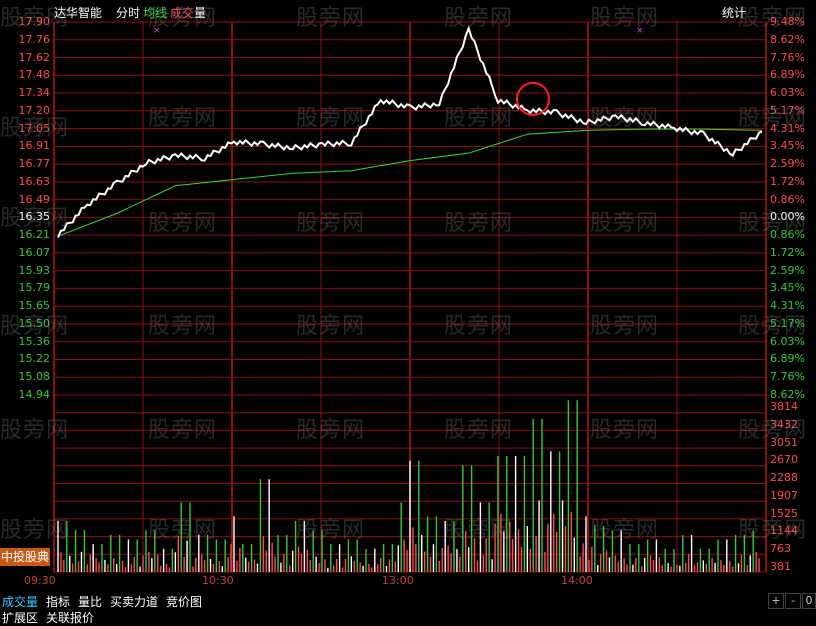  What do you see at coordinates (34, 181) in the screenshot?
I see `price-tick: 16.63` at bounding box center [34, 181].